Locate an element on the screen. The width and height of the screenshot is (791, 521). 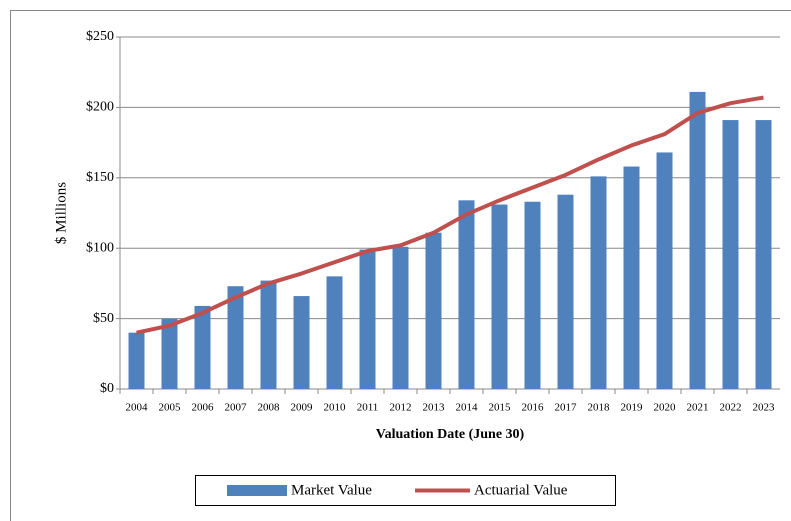
y-tick-label: $200 is located at coordinates (100, 107).